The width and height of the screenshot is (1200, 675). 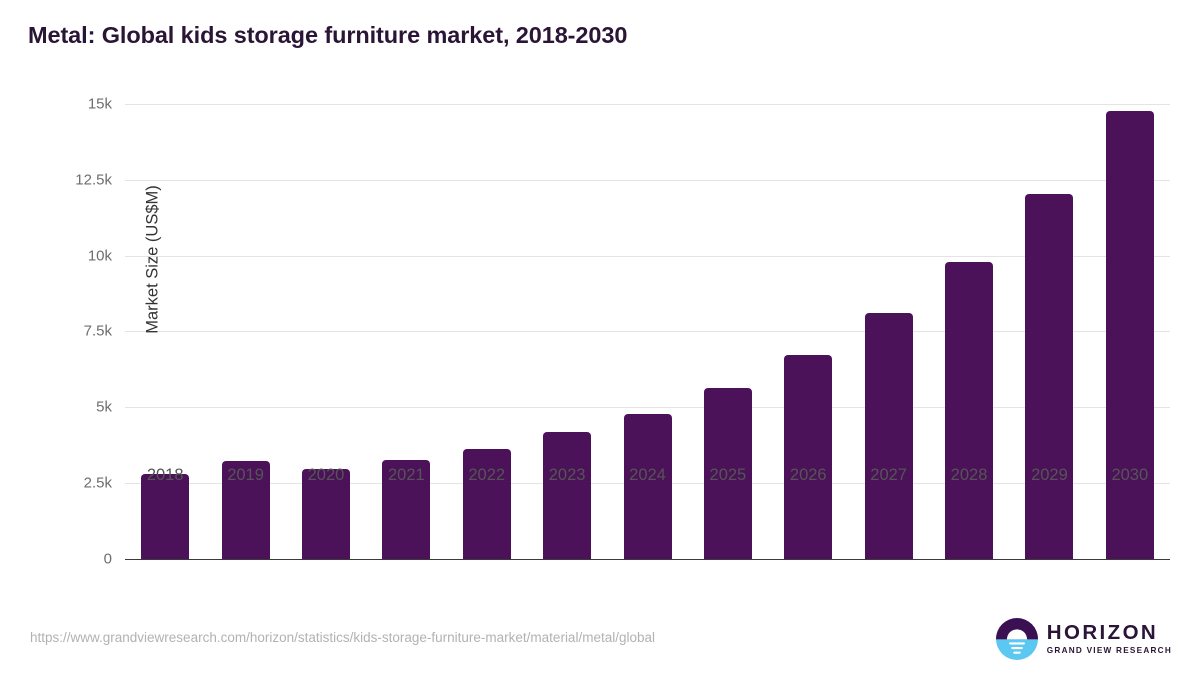 What do you see at coordinates (245, 475) in the screenshot?
I see `x-axis-tick-label: 2019` at bounding box center [245, 475].